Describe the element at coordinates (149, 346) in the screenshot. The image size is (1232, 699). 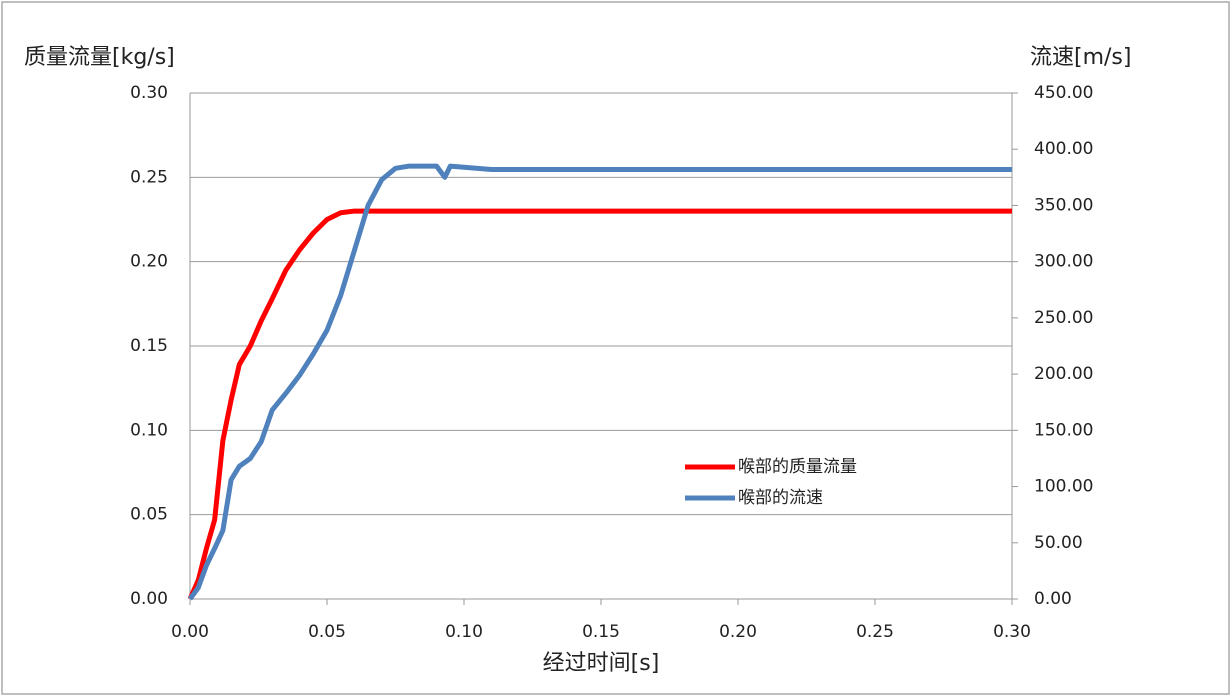
I see `y-tick-label: 0.15` at that location.